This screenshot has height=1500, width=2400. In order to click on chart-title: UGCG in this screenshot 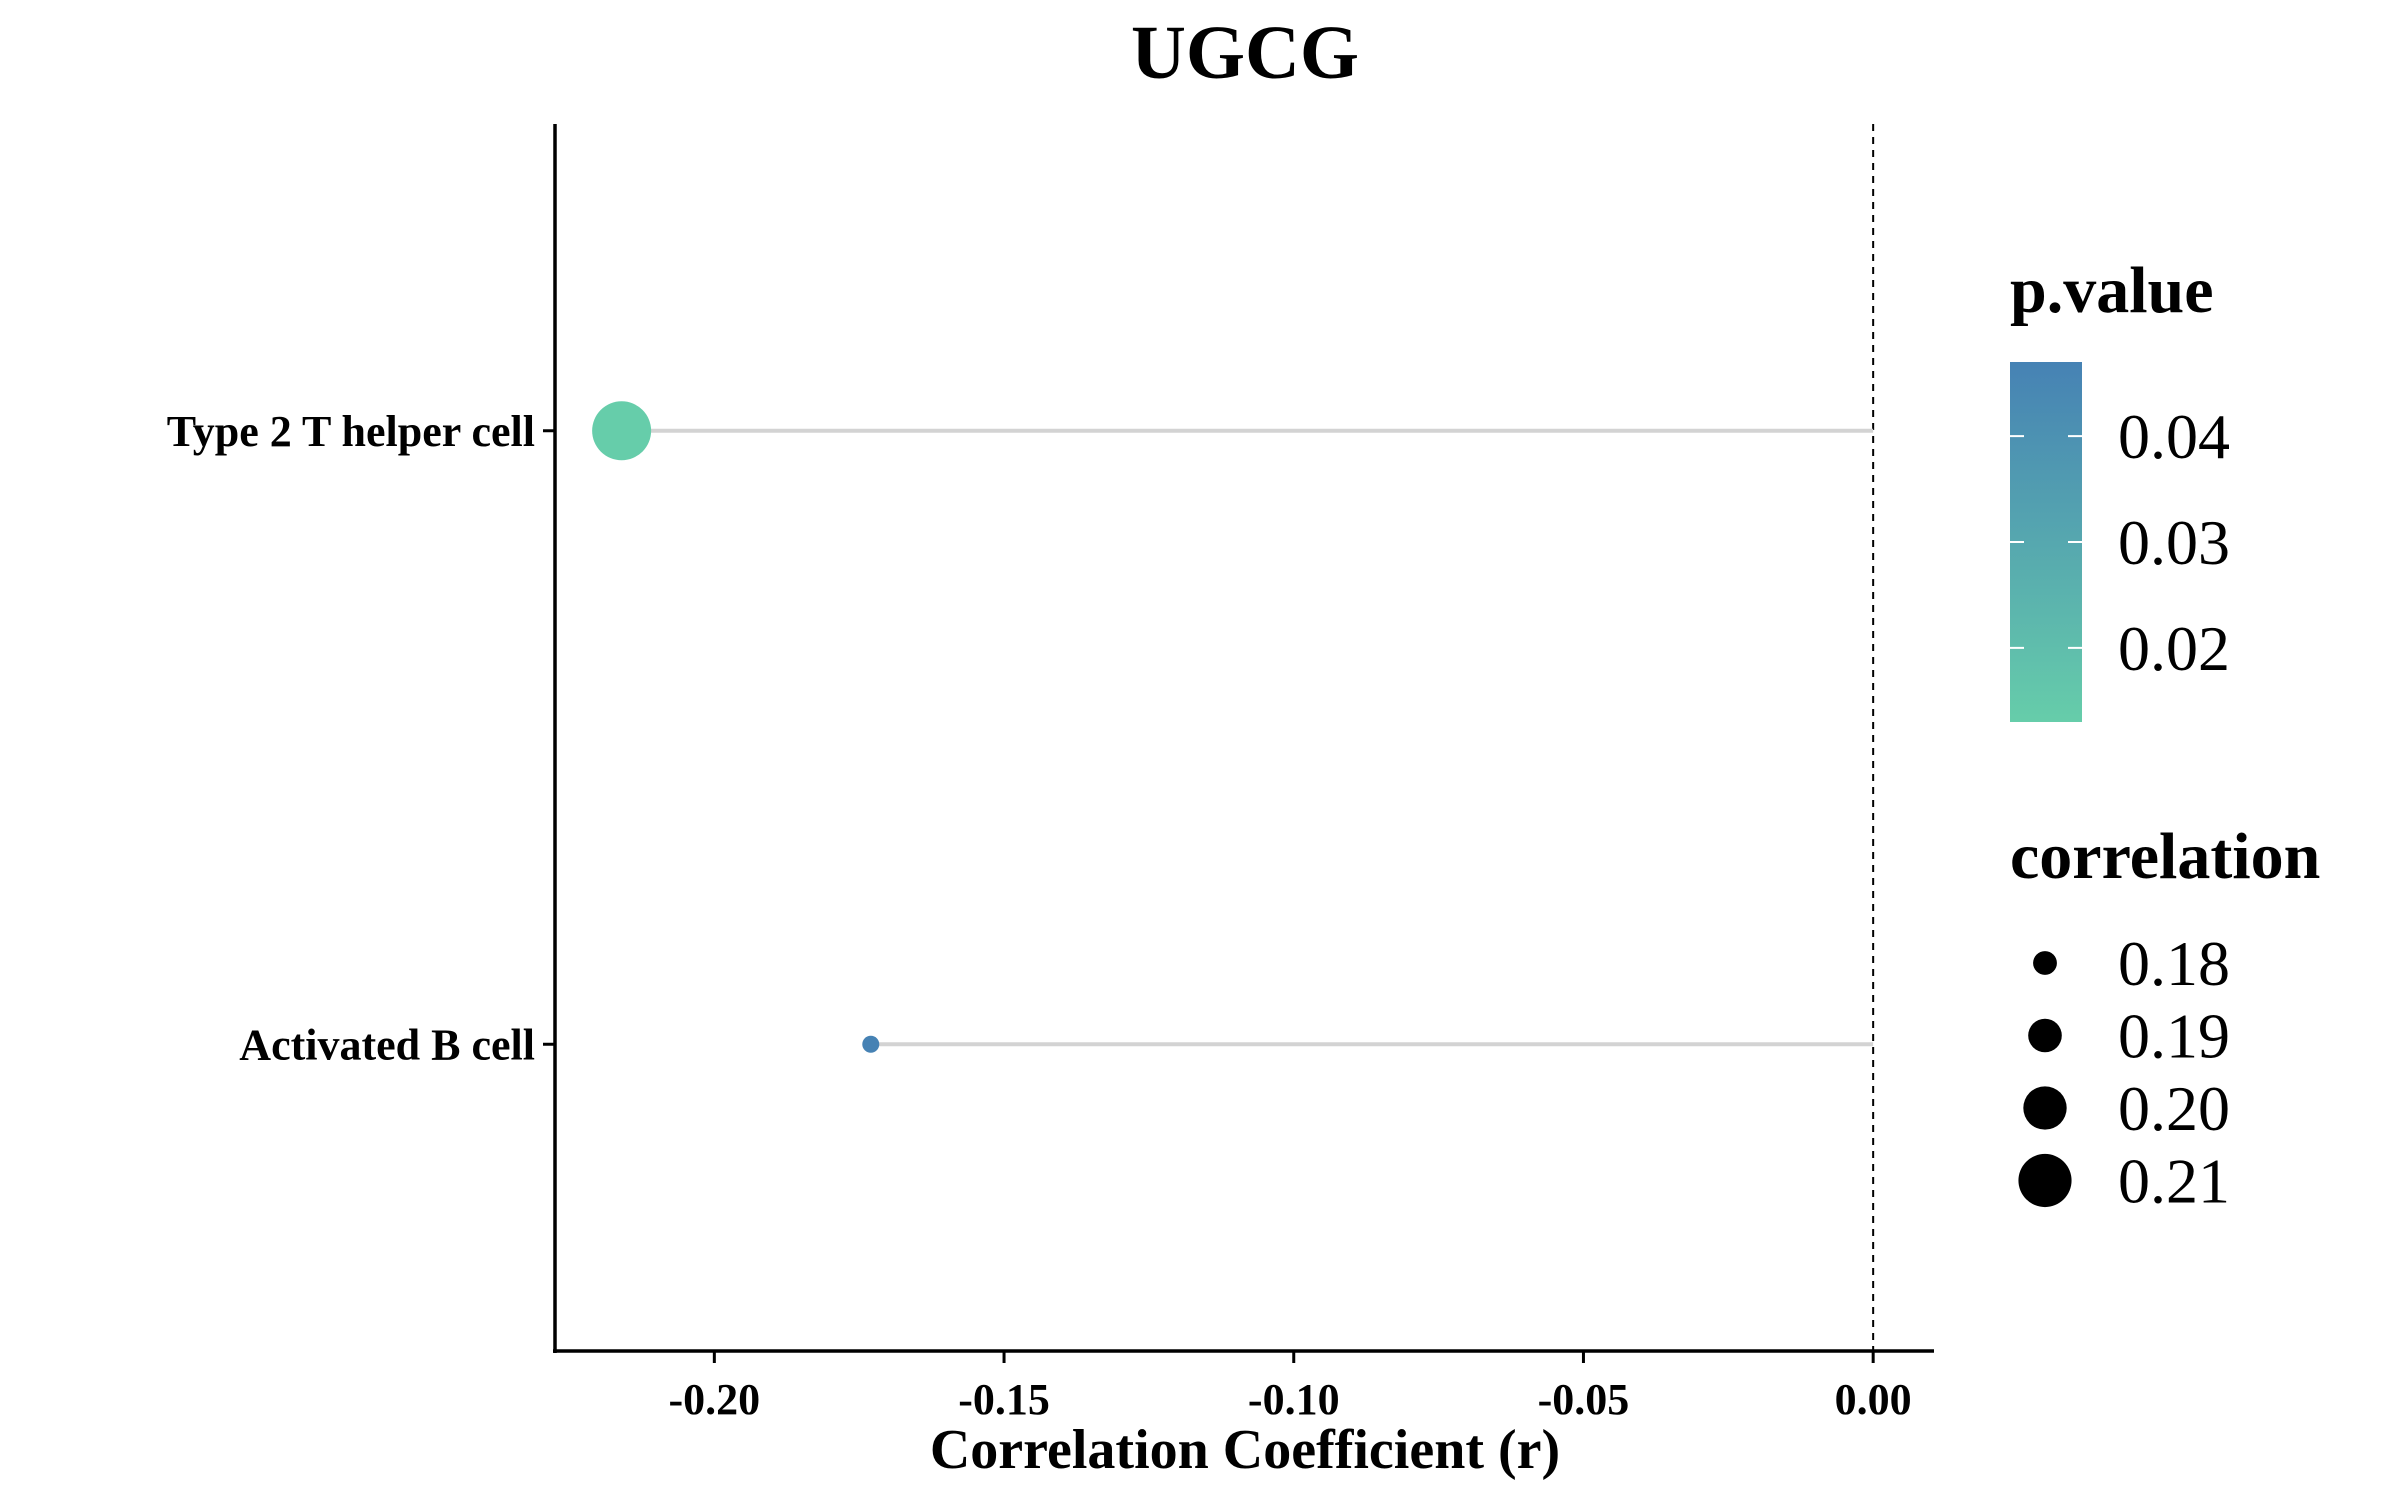, I will do `click(1245, 53)`.